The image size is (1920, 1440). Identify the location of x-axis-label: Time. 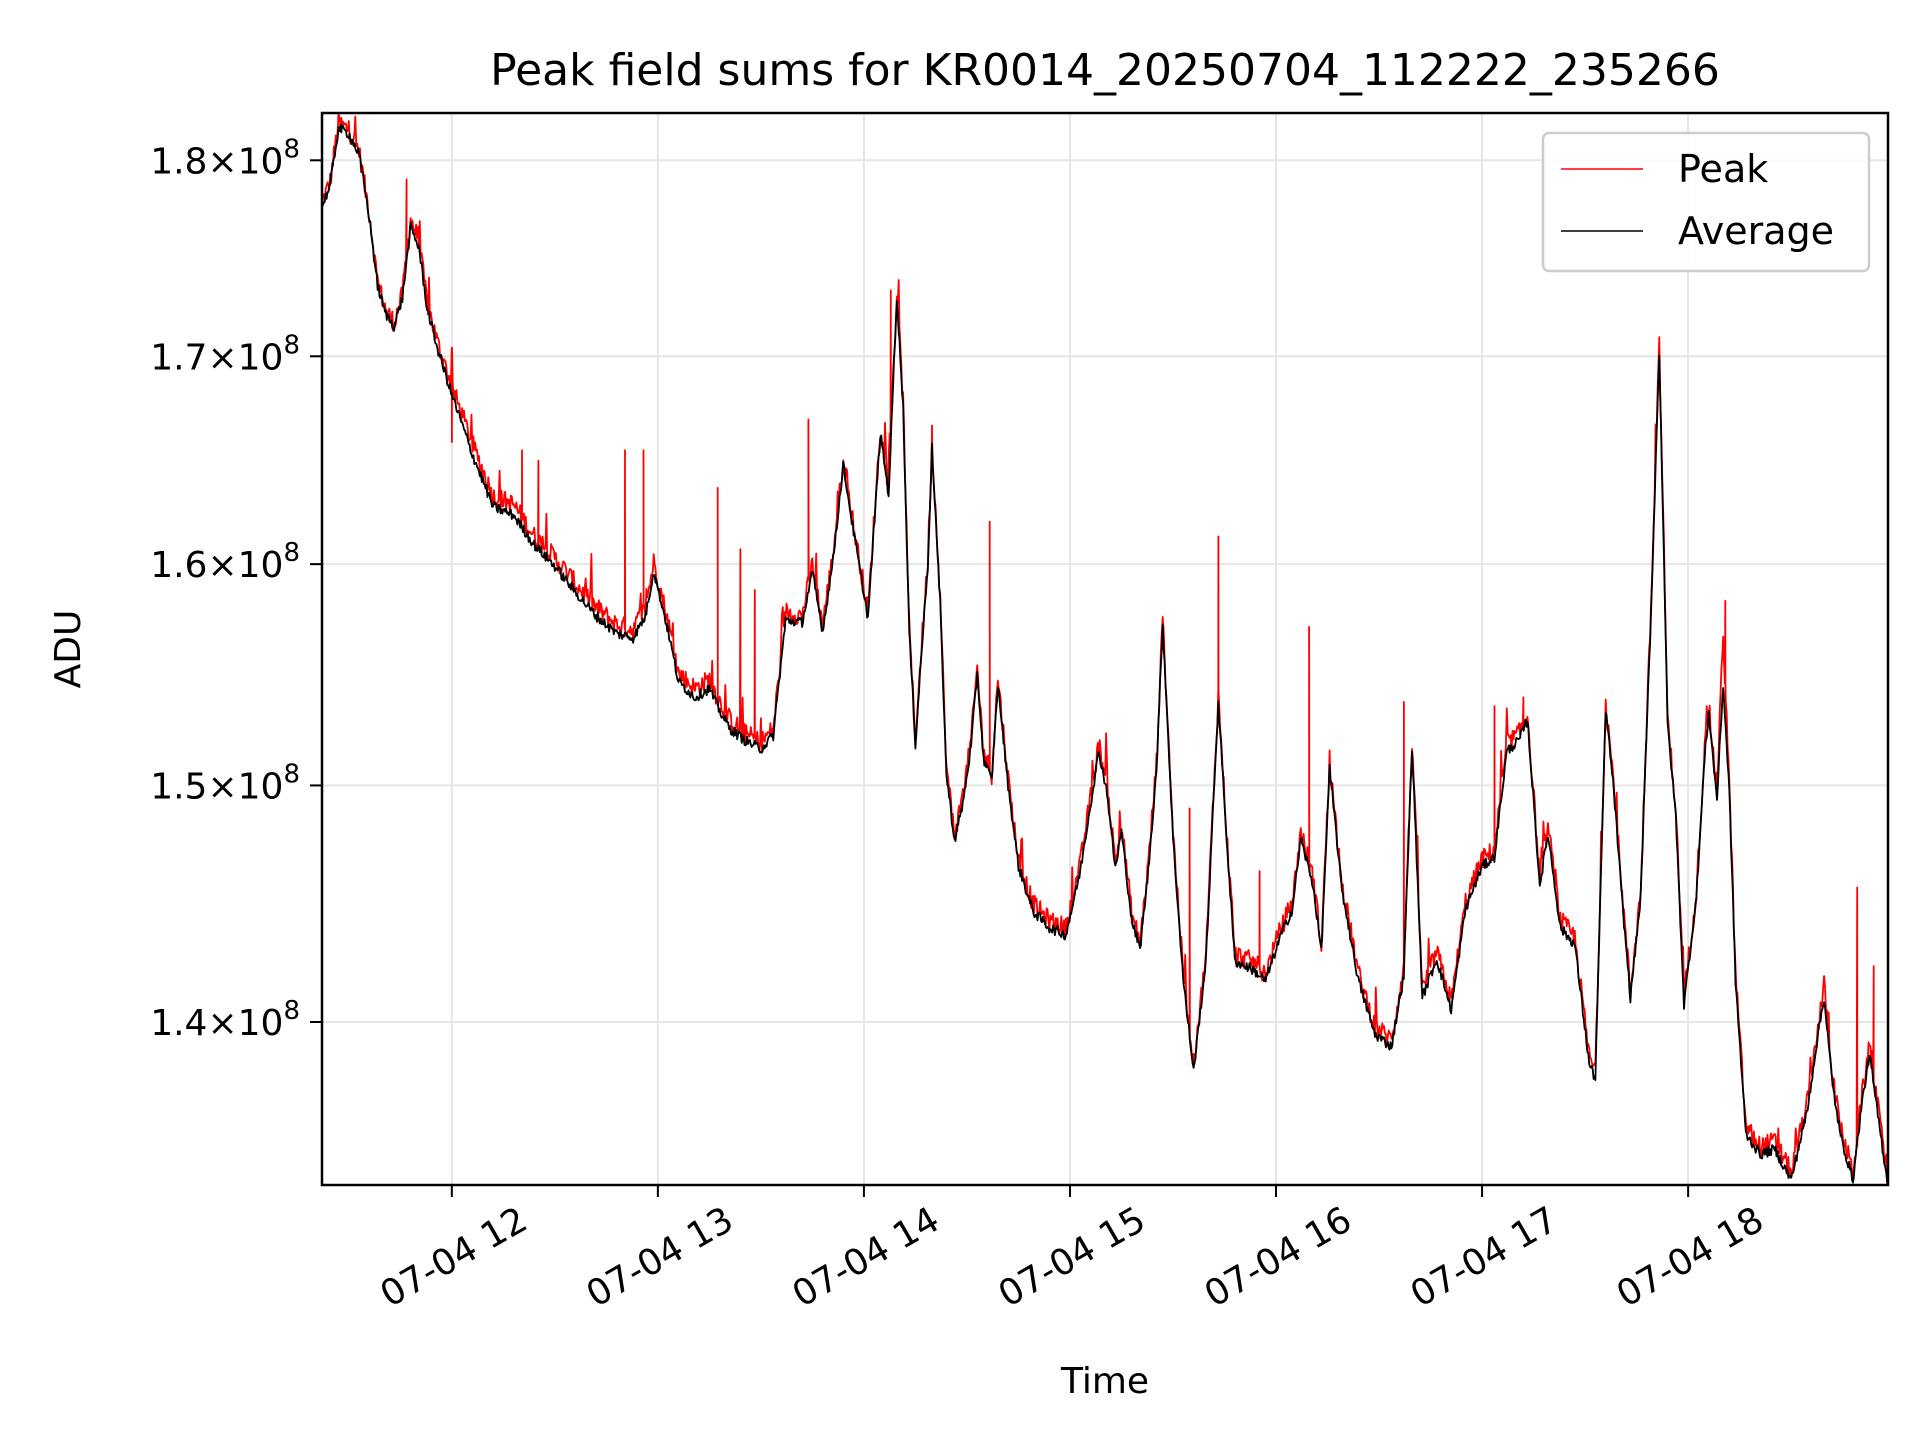
(1104, 1381).